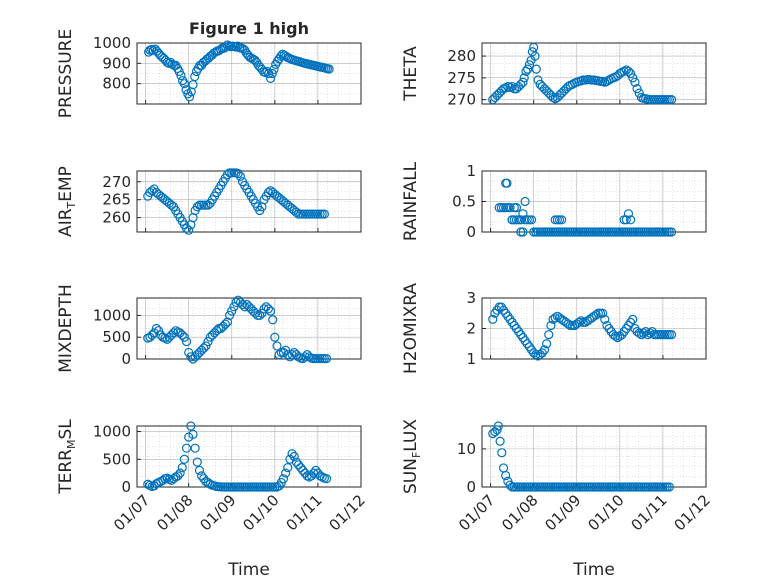 Image resolution: width=778 pixels, height=583 pixels. Describe the element at coordinates (605, 512) in the screenshot. I see `x-tick-label: 01/10` at that location.